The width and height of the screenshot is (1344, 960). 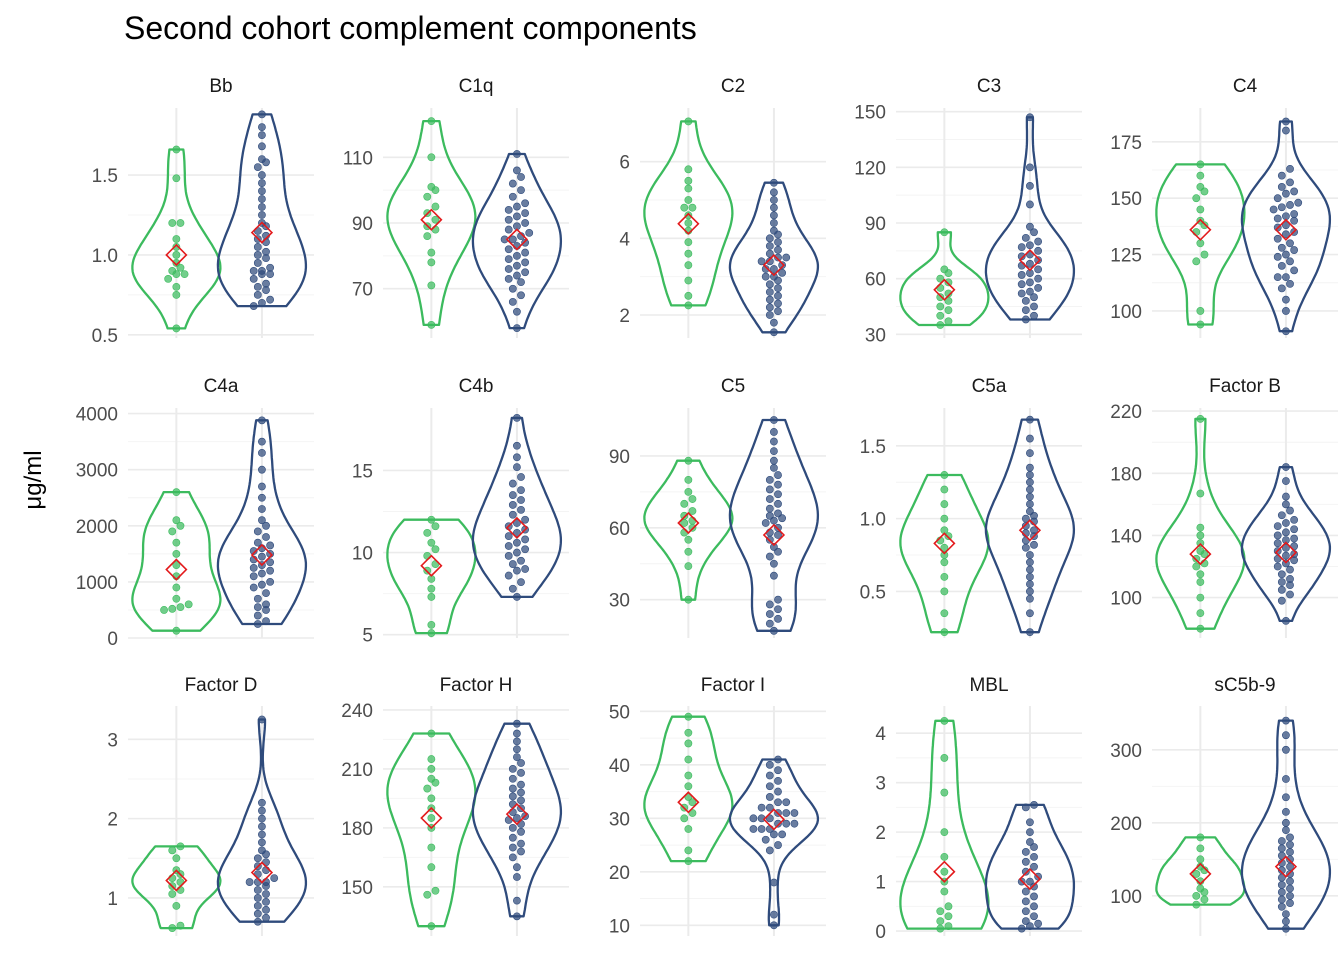 I want to click on y-tick-label: 10, so click(x=619, y=926).